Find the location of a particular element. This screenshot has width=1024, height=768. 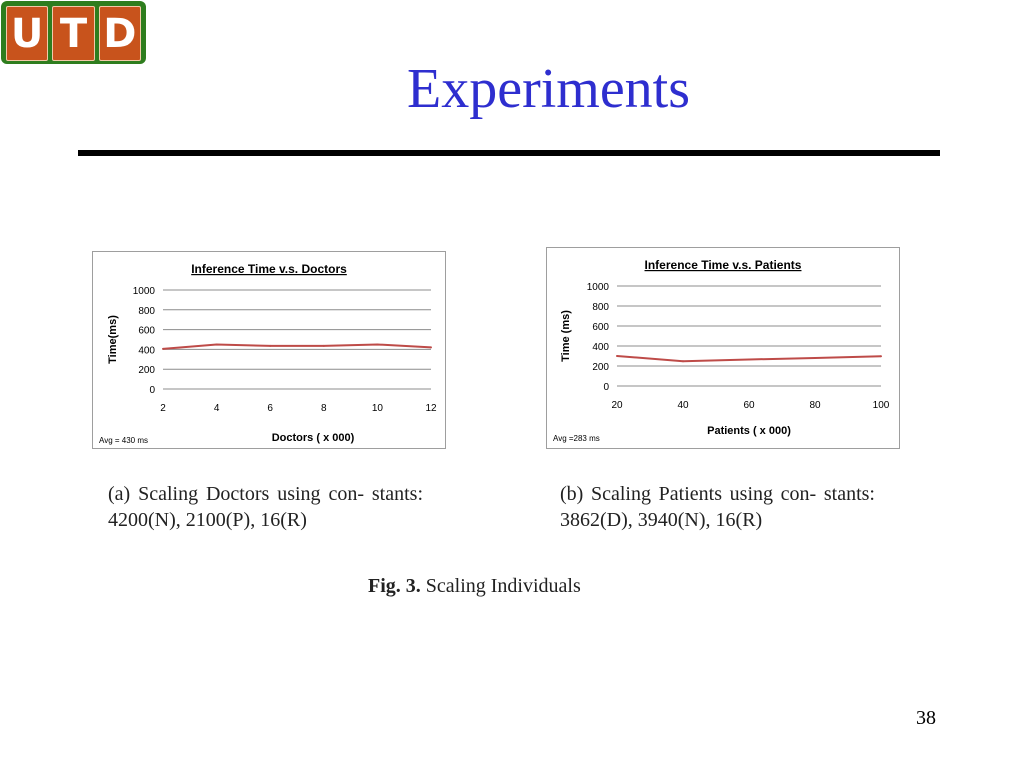

chart-doctors-y-tick-label: 800 is located at coordinates (146, 311).